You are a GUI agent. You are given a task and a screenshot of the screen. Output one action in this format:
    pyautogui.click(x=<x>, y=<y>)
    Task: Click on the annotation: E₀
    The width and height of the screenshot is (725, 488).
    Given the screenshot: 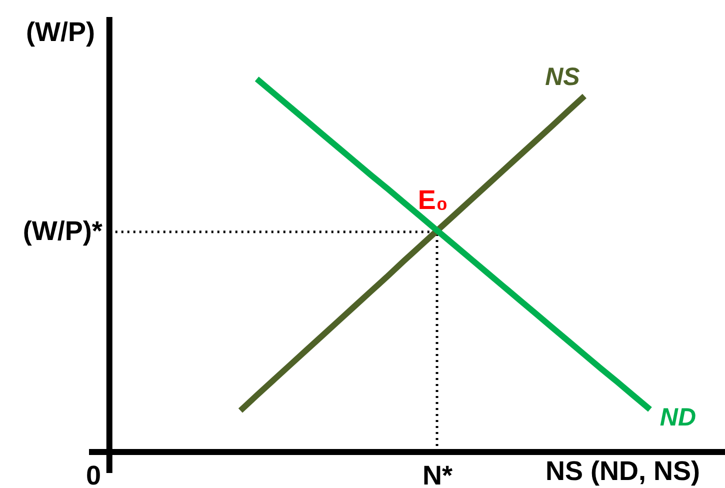 What is the action you would take?
    pyautogui.click(x=433, y=199)
    